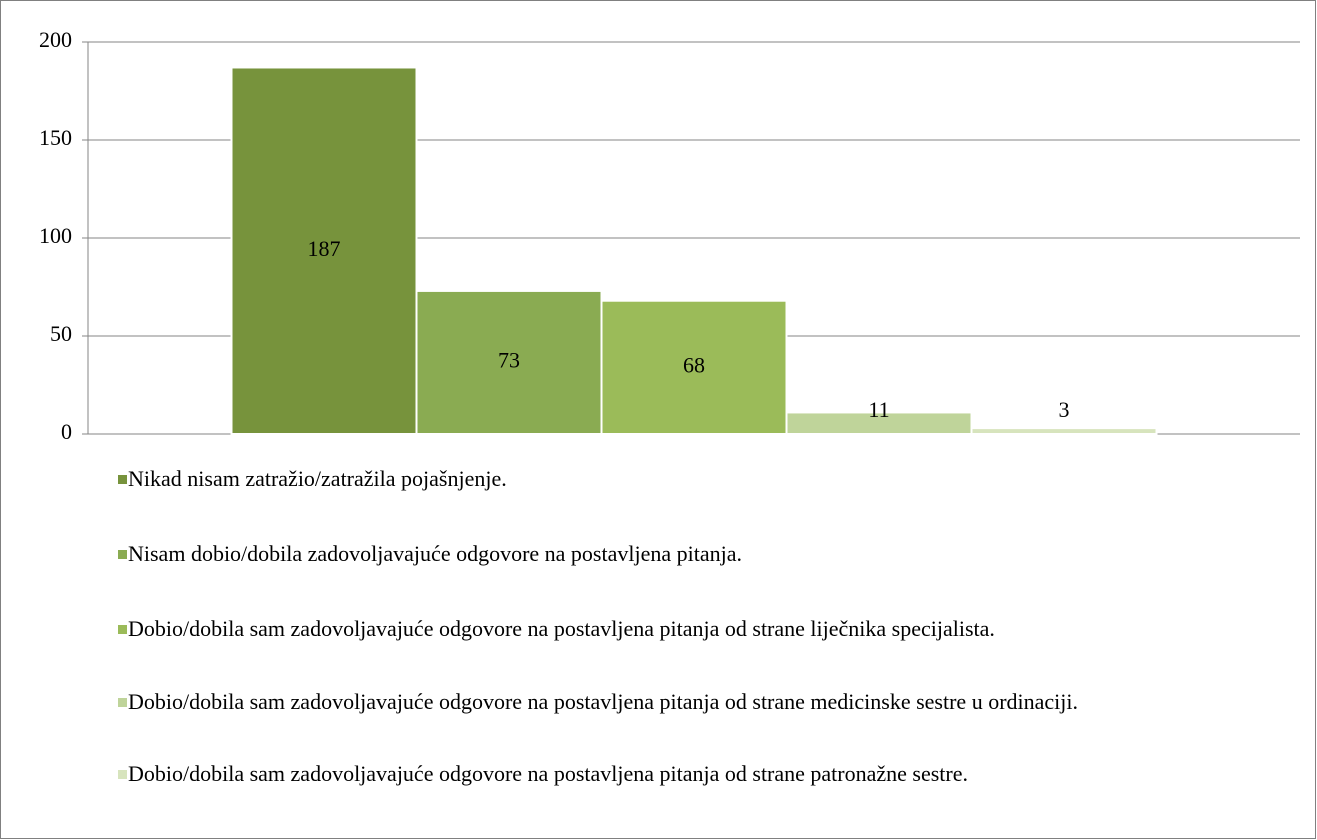  I want to click on y-tick-label: 50, so click(61, 333).